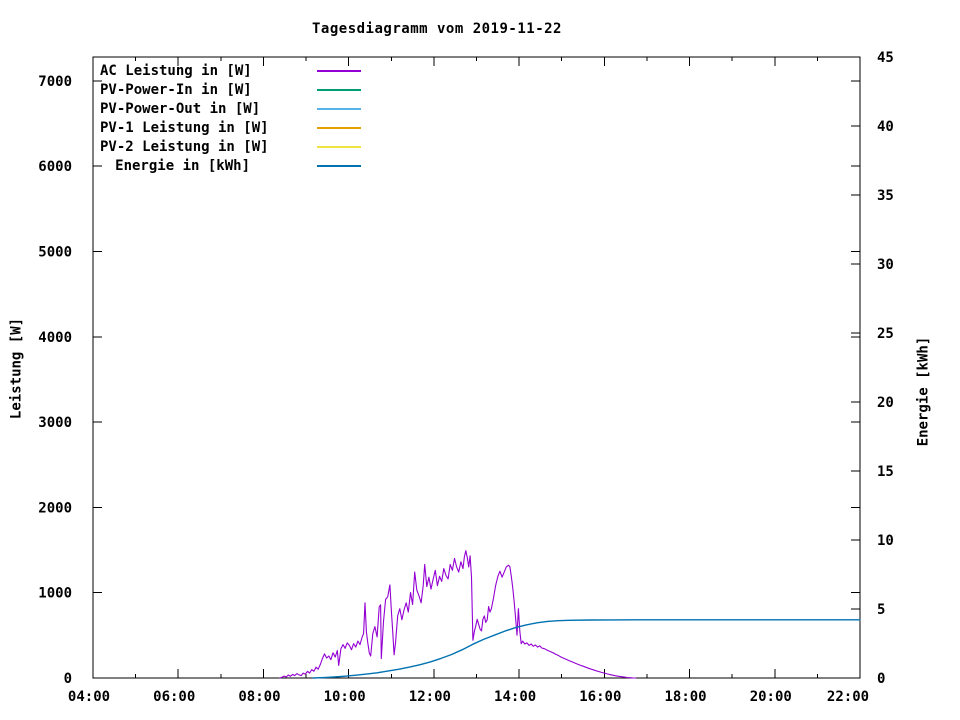 This screenshot has width=960, height=720. Describe the element at coordinates (885, 127) in the screenshot. I see `y2-tick-label: 40` at that location.